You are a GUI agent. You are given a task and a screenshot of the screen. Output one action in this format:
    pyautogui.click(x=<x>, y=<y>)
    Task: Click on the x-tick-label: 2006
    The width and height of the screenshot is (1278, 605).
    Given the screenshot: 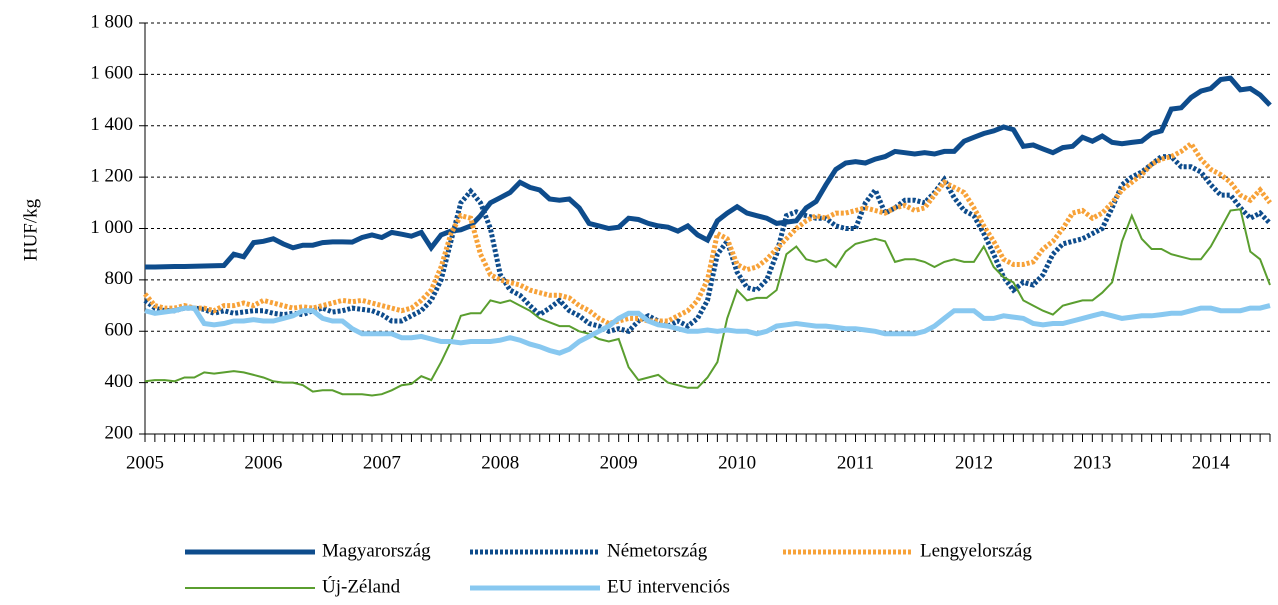 What is the action you would take?
    pyautogui.click(x=263, y=462)
    